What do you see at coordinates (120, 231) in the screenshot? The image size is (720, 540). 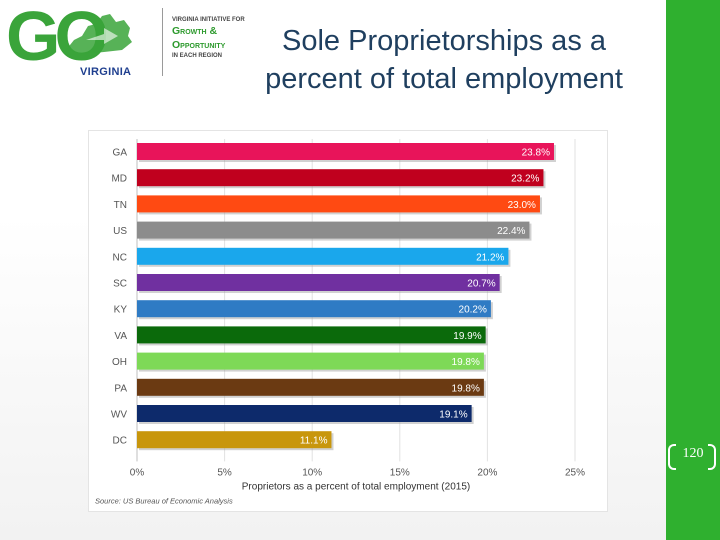 I see `category-label-us: US` at bounding box center [120, 231].